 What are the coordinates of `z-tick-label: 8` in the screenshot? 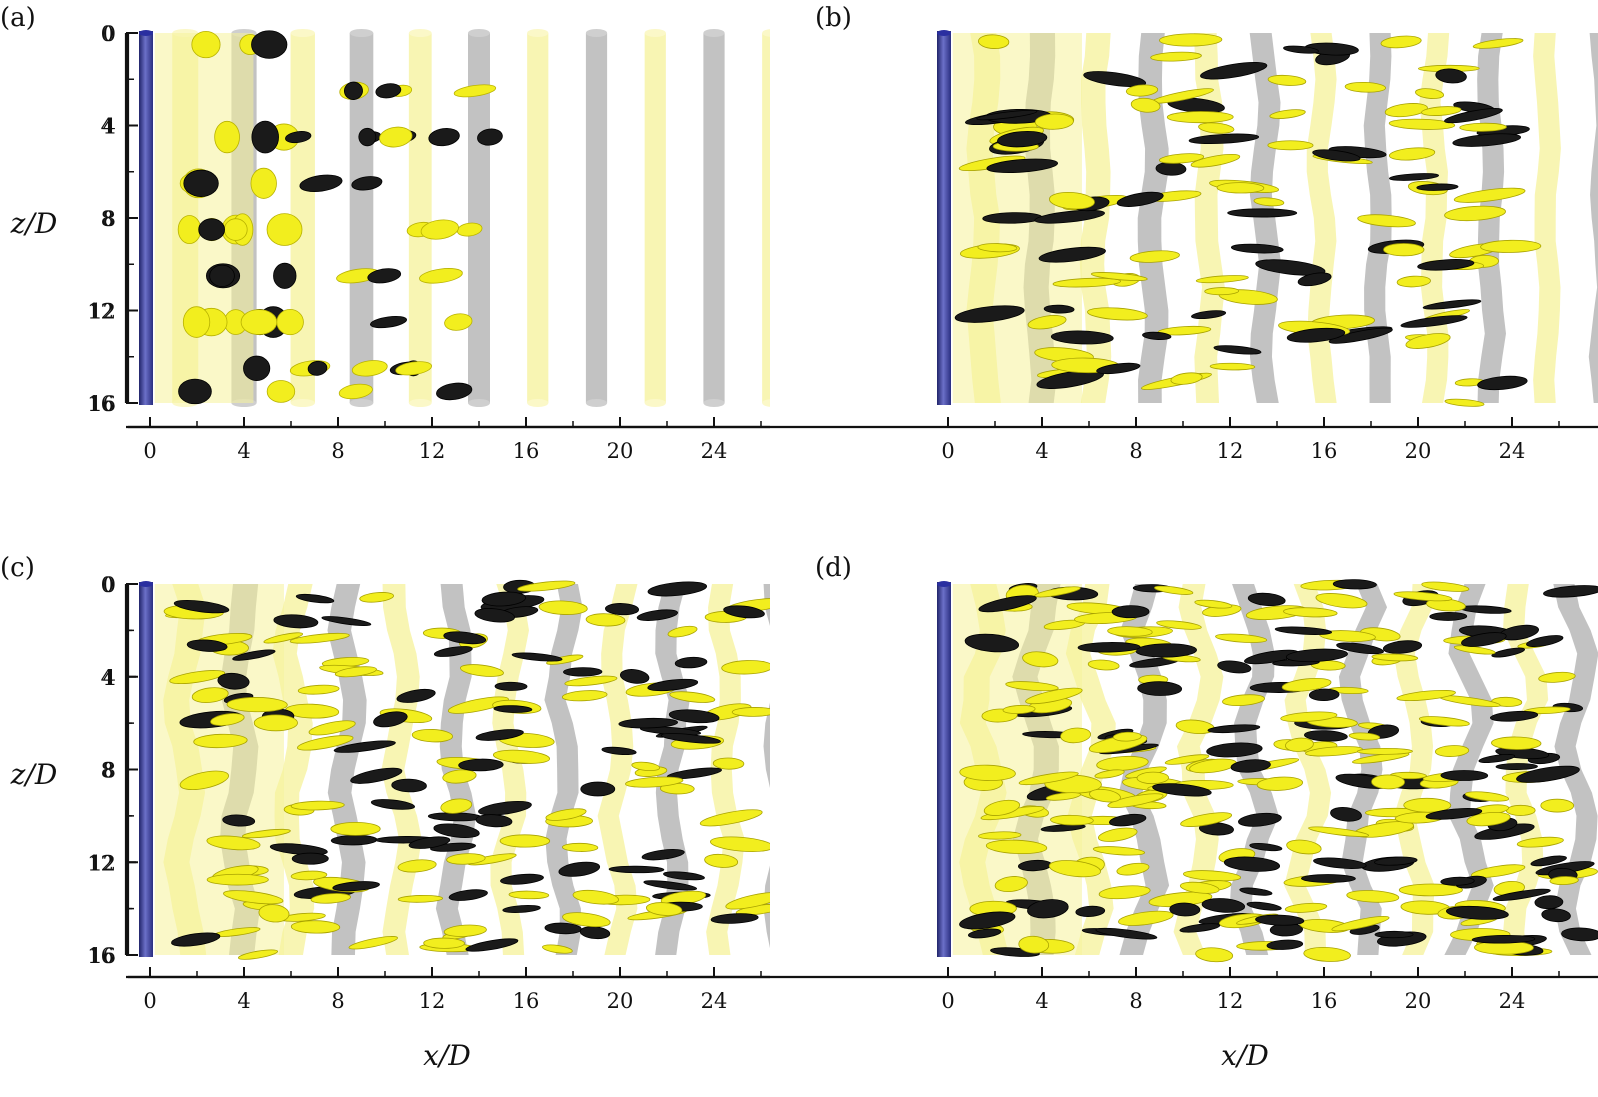 It's located at (107, 771).